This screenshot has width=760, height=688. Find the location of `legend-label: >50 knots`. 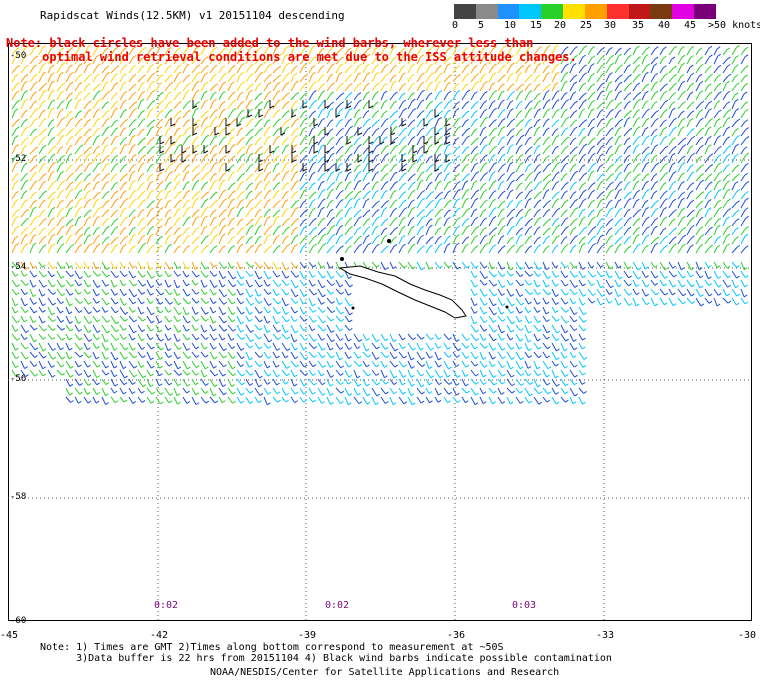

legend-label: >50 knots is located at coordinates (734, 25).